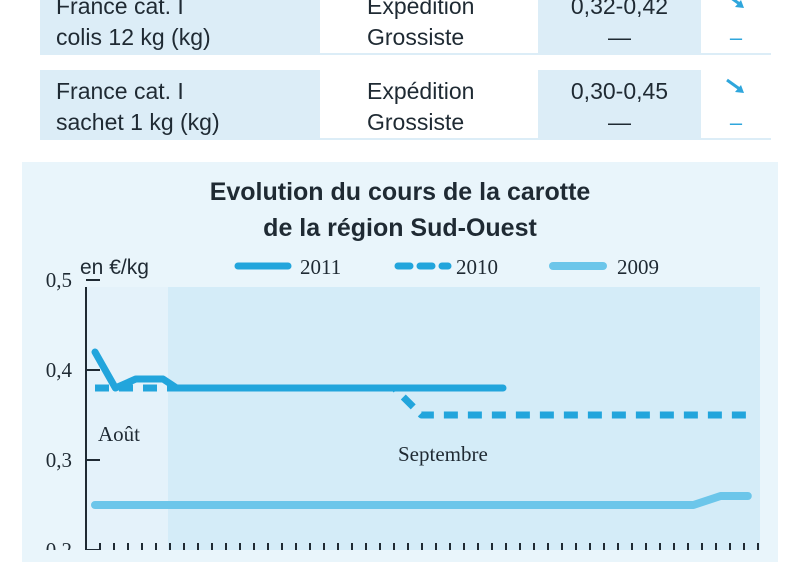  I want to click on y-tick-label: 0,3, so click(59, 460).